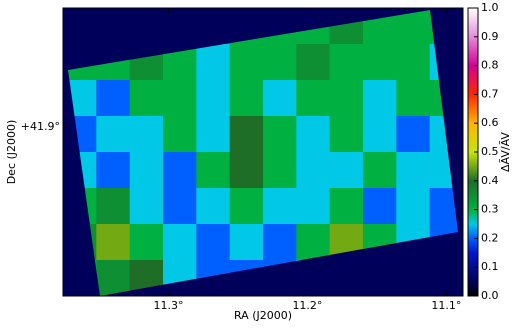 This screenshot has height=331, width=519. I want to click on x-tick-label: 11.3°, so click(169, 305).